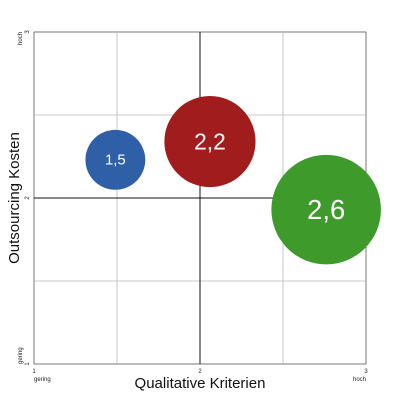  I want to click on bubble-label: 2,2, so click(210, 142).